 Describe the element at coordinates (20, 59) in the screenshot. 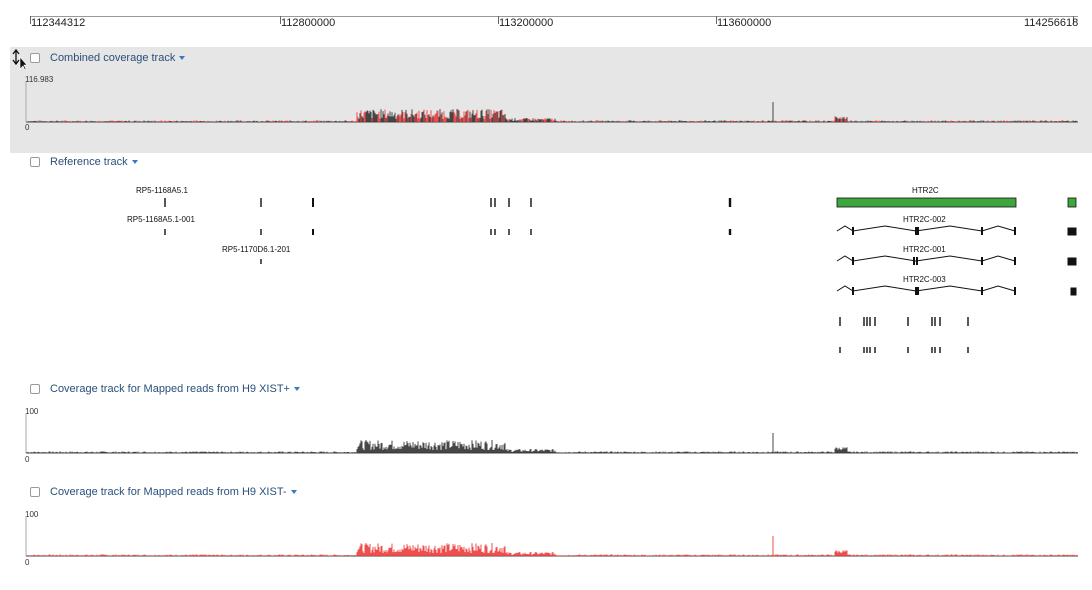

I see `resize-handle-icon` at that location.